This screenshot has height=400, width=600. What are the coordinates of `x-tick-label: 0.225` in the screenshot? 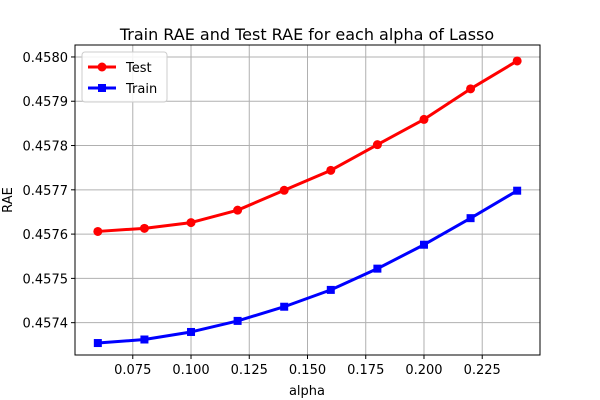 It's located at (482, 370).